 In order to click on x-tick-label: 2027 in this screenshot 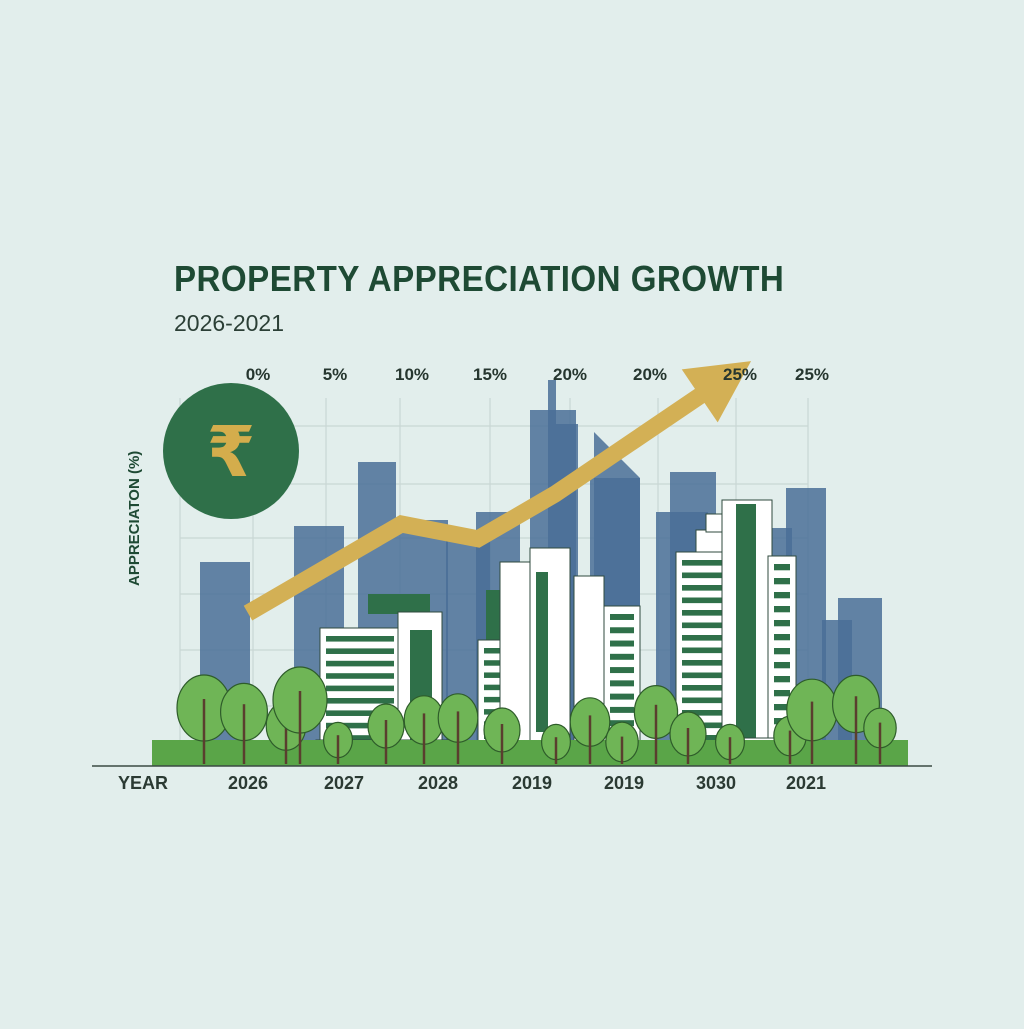, I will do `click(344, 783)`.